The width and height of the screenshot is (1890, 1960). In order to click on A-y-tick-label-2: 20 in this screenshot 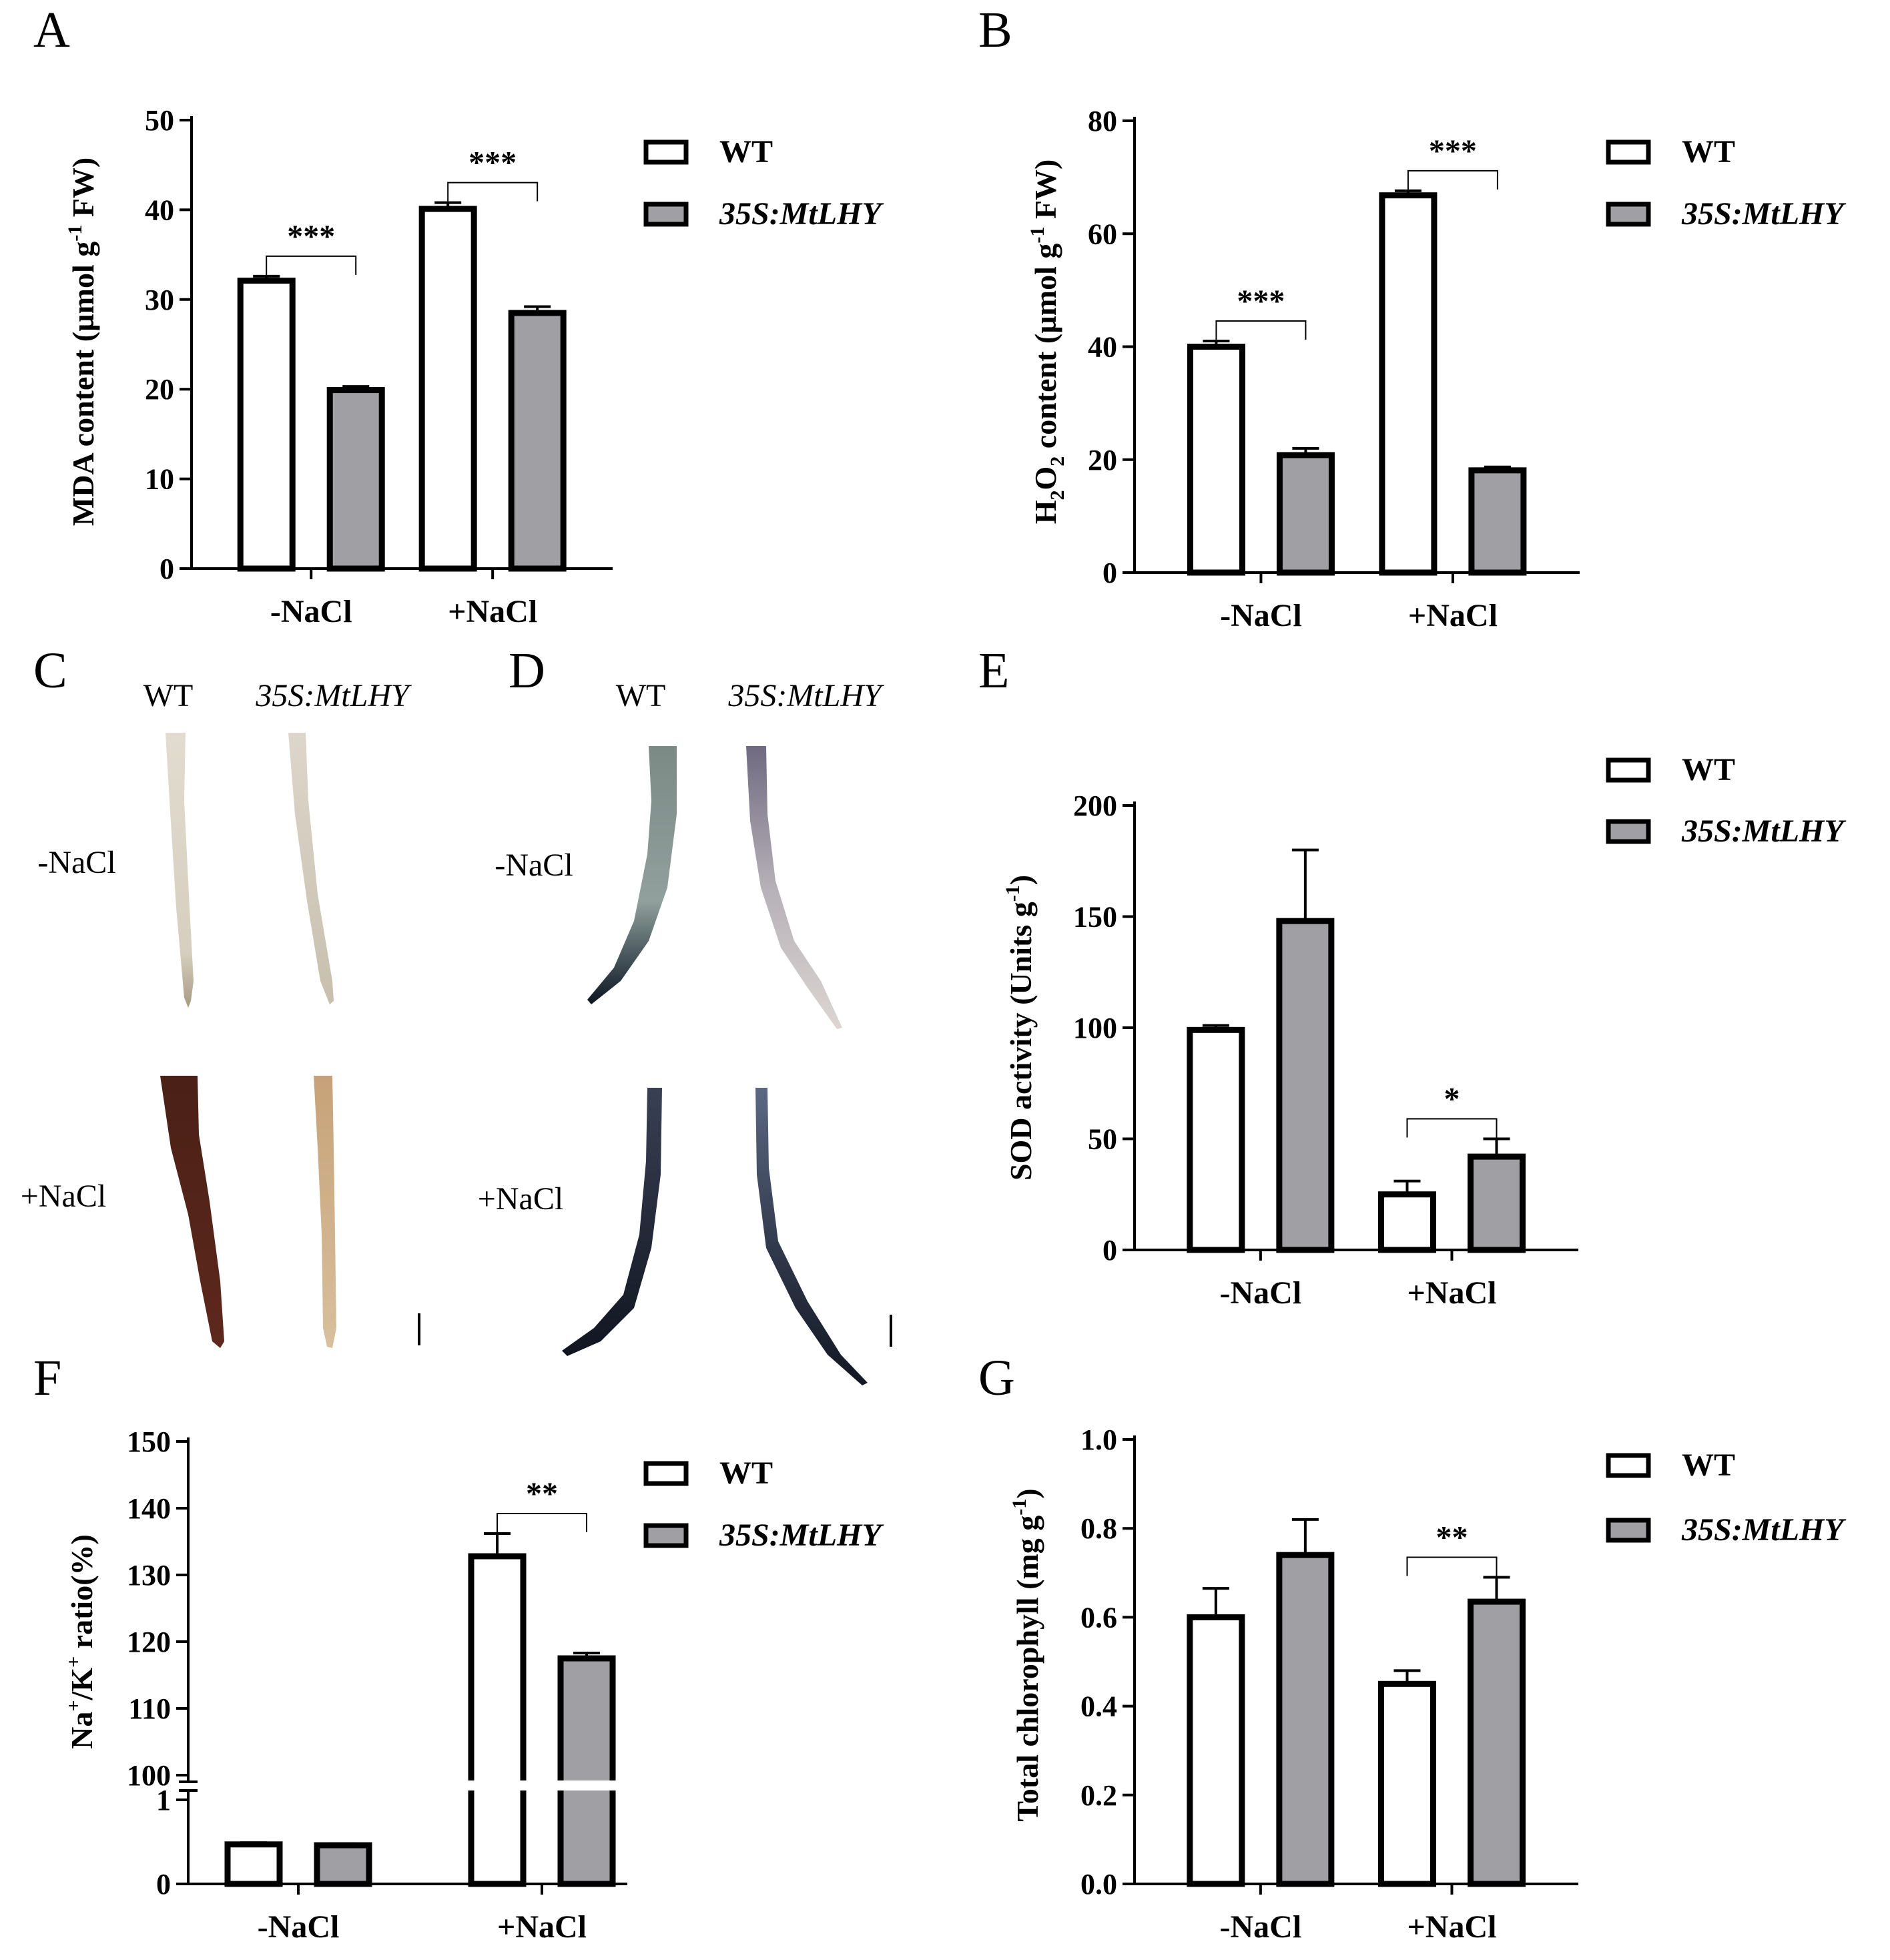, I will do `click(159, 389)`.